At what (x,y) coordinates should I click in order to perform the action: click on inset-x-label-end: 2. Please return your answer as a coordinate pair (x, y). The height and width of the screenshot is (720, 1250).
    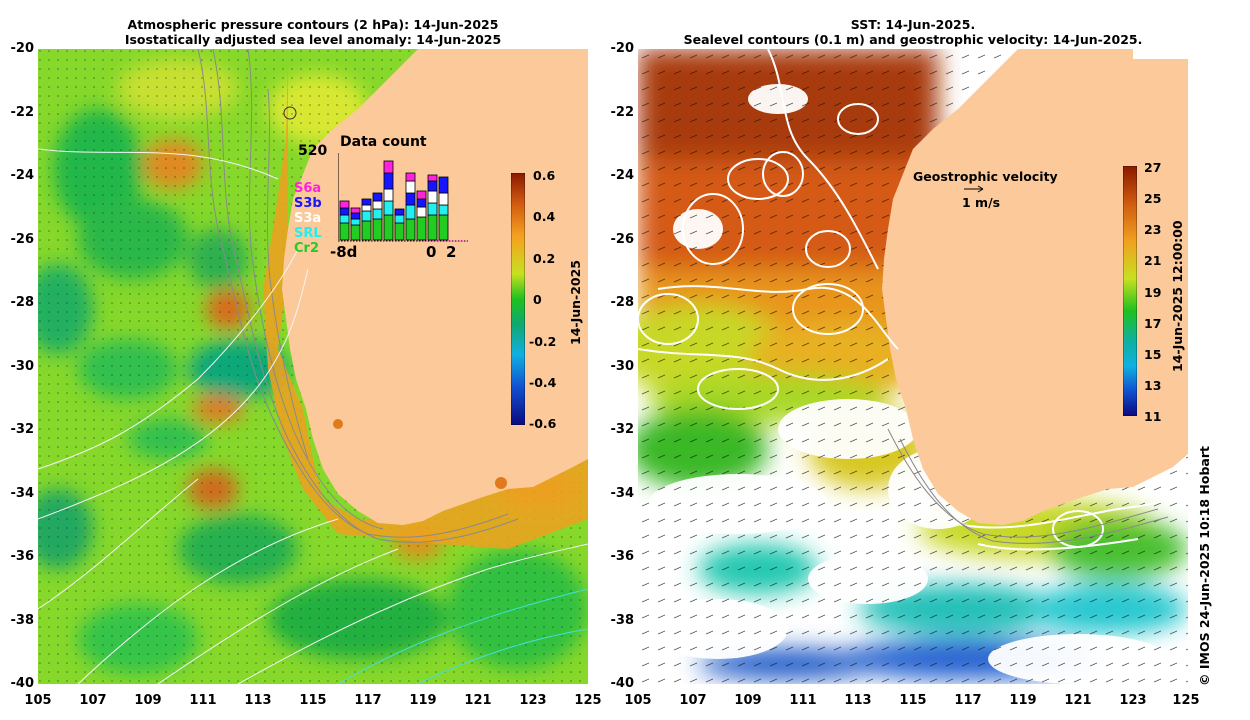
    Looking at the image, I should click on (451, 252).